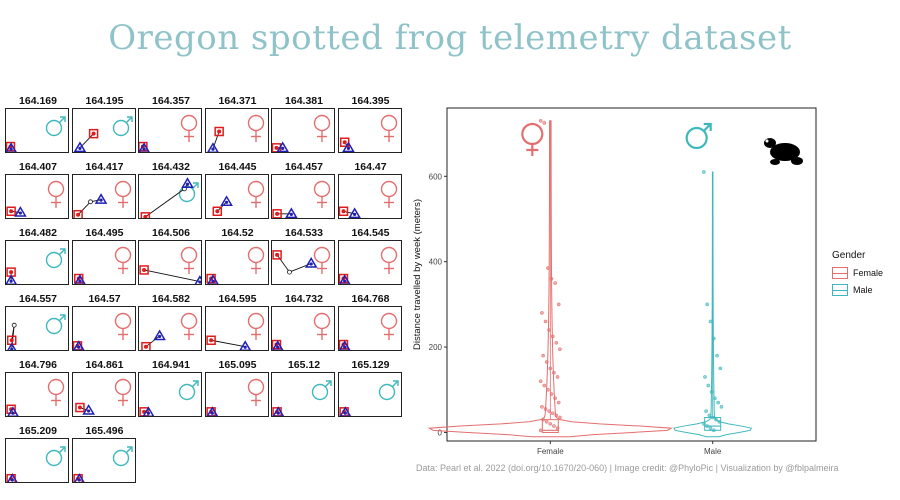 Image resolution: width=900 pixels, height=500 pixels. I want to click on panel-label: 164.445, so click(237, 167).